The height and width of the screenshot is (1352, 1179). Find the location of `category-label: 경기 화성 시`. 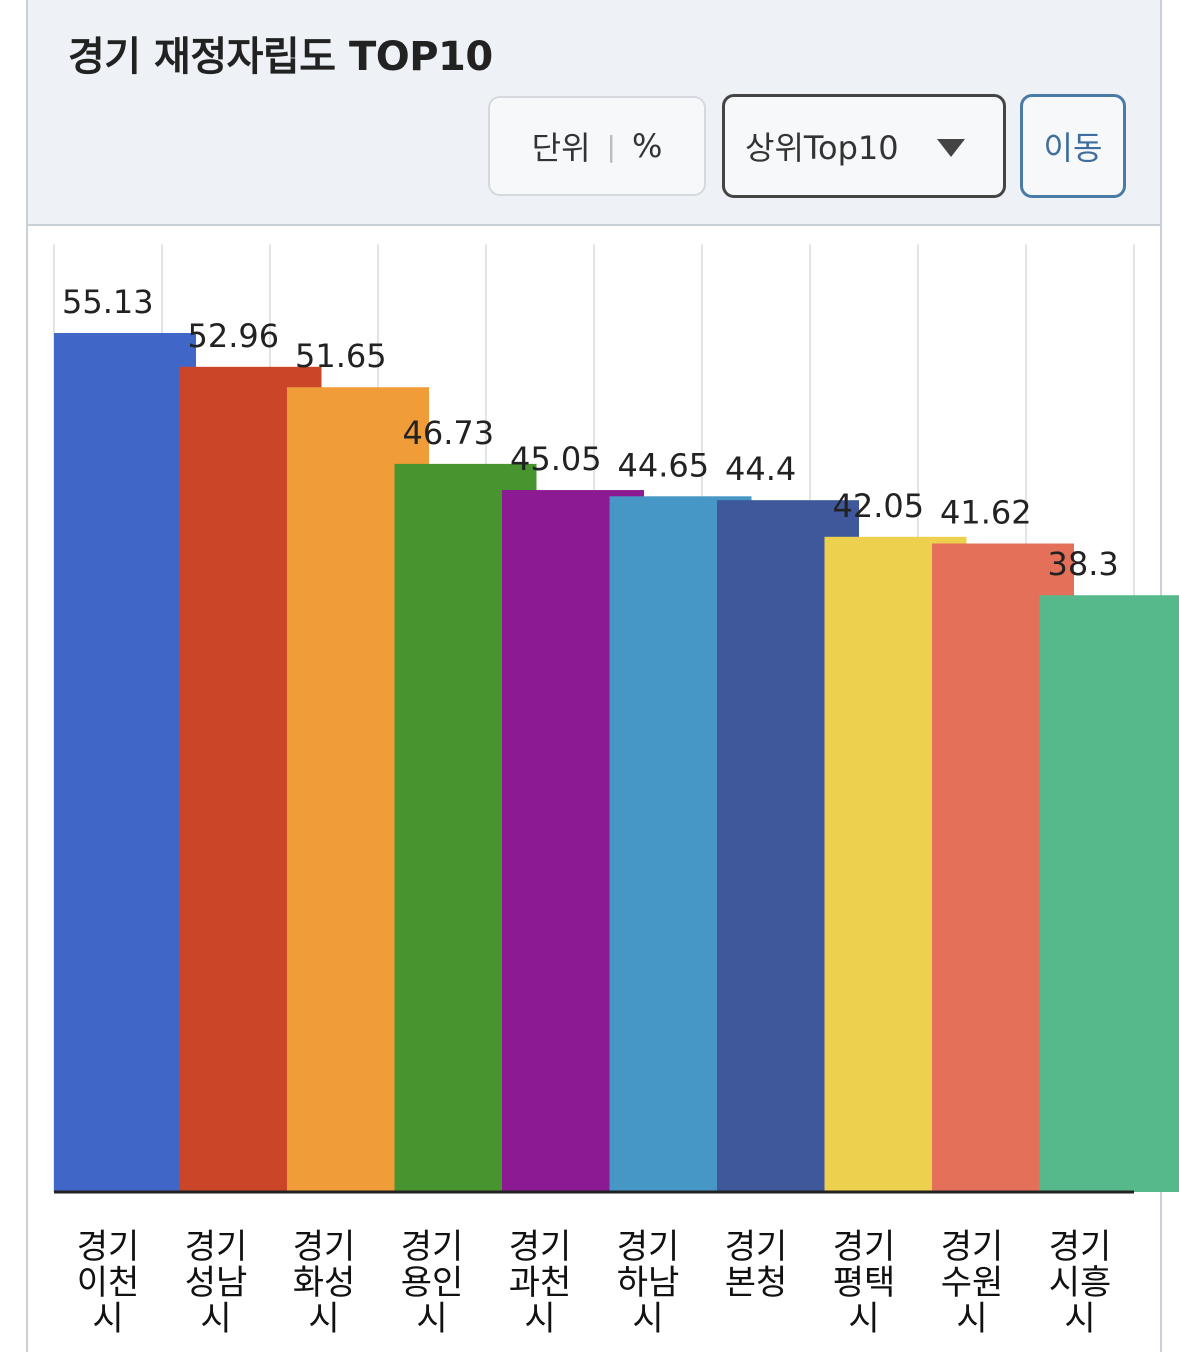

category-label: 경기 화성 시 is located at coordinates (324, 1283).